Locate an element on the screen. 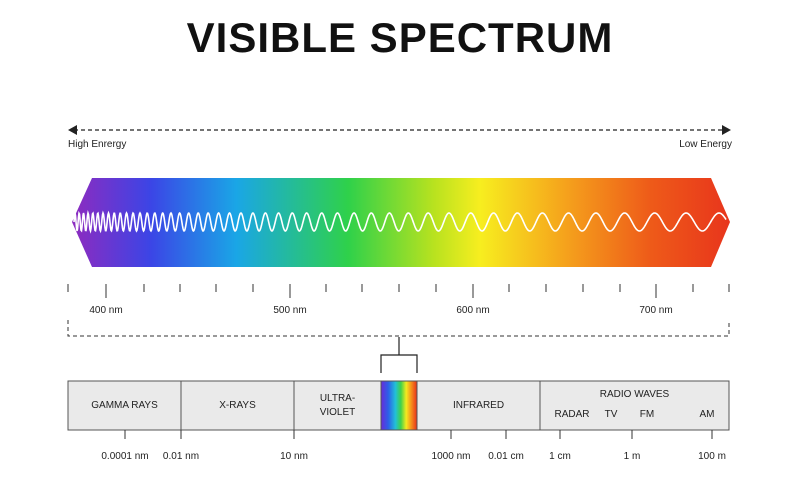 The image size is (800, 480). scale-label-1000nm: 1000 nm is located at coordinates (451, 456).